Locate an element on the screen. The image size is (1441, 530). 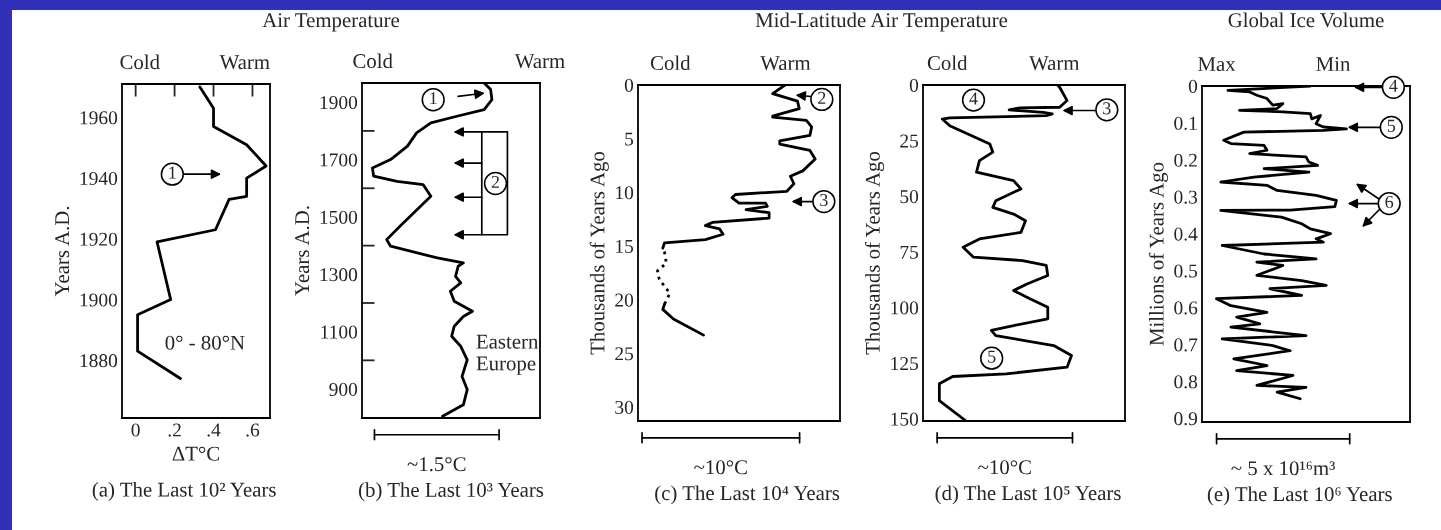
y-tick-label: 20 is located at coordinates (624, 300).